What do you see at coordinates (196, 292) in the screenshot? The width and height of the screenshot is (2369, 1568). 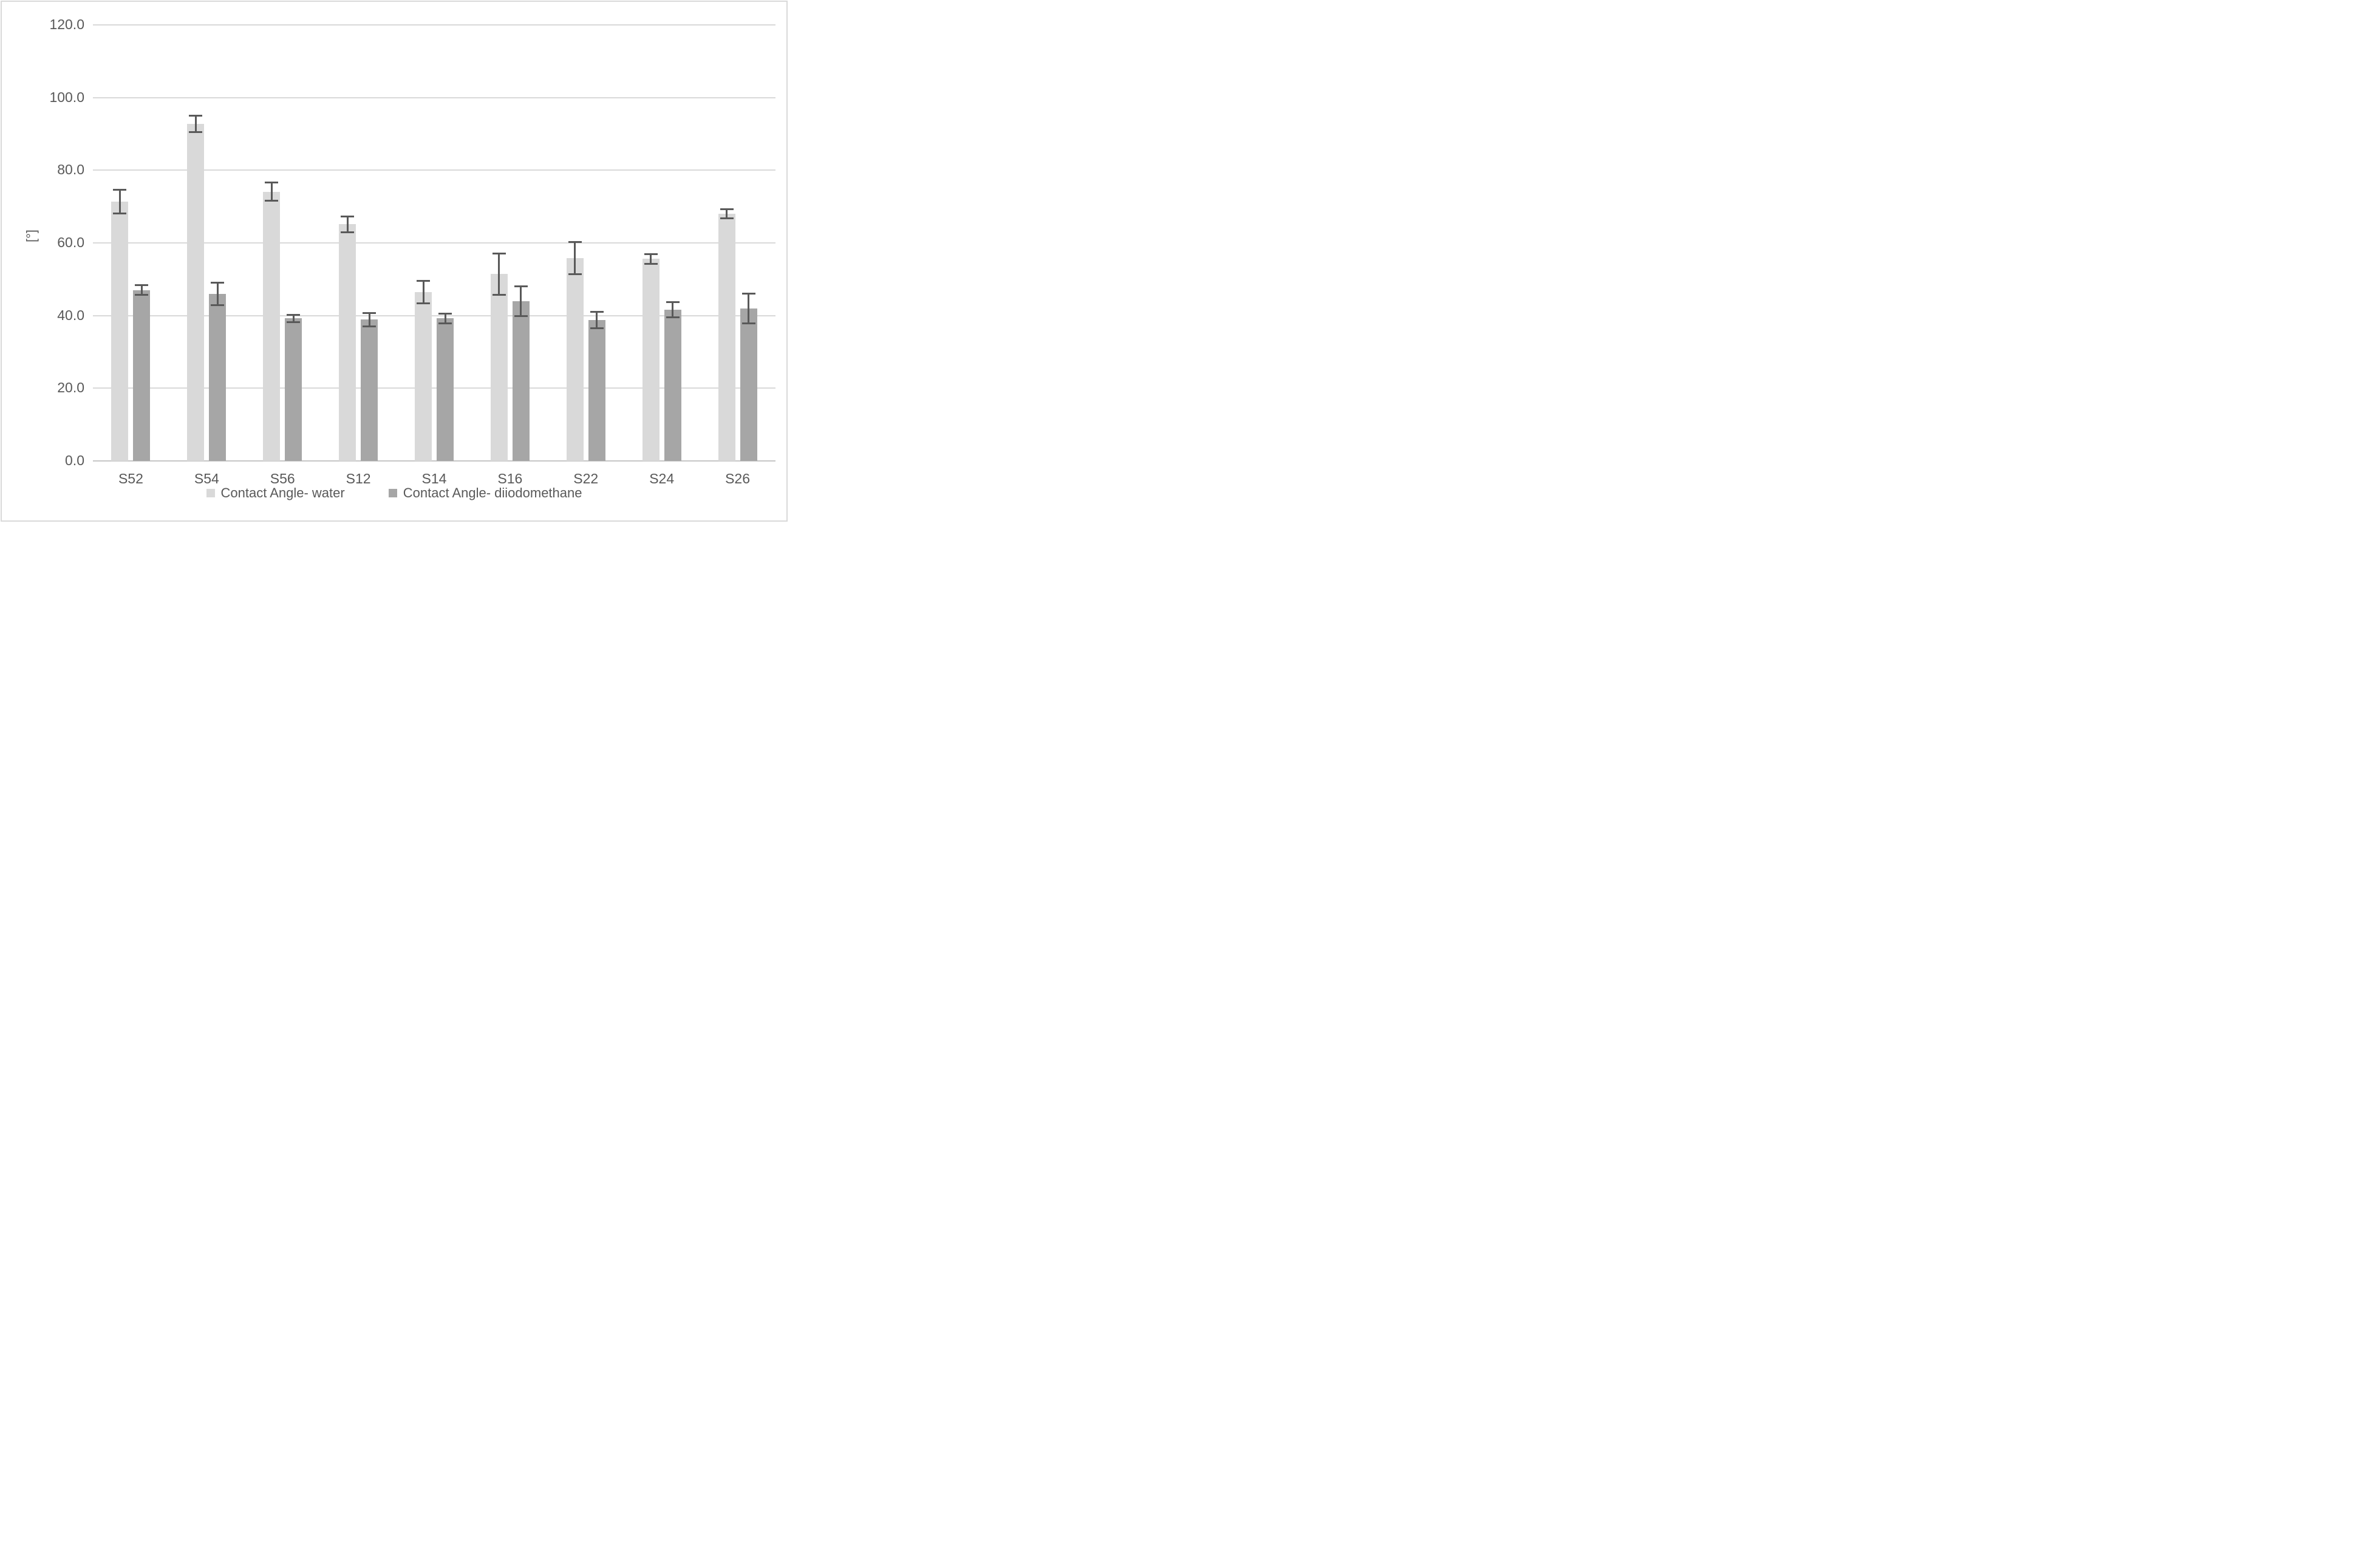 I see `bar-water-S54` at bounding box center [196, 292].